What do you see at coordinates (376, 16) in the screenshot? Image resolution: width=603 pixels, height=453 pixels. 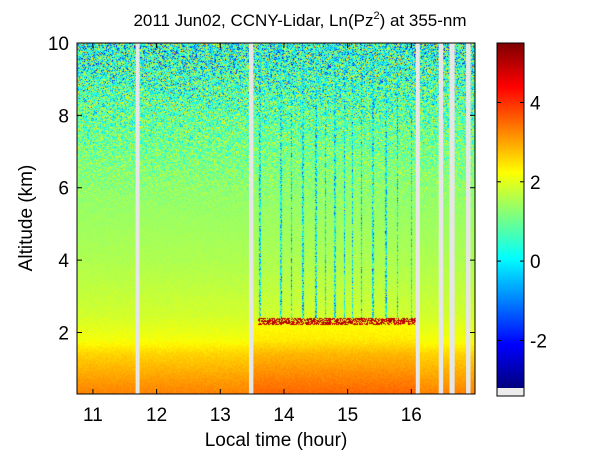 I see `title-superscript: 2` at bounding box center [376, 16].